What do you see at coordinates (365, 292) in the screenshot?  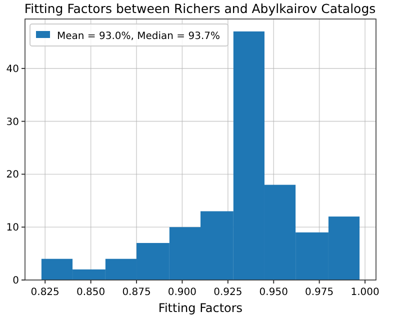 I see `x-tick-label: 1.000` at bounding box center [365, 292].